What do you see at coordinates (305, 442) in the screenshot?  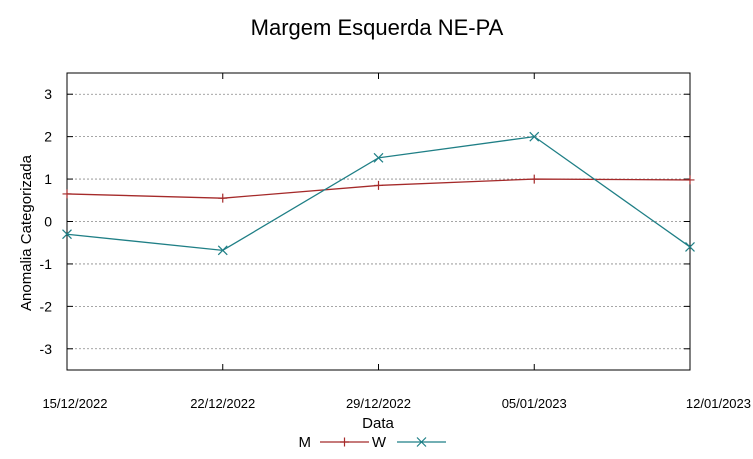 I see `legend-label: M` at bounding box center [305, 442].